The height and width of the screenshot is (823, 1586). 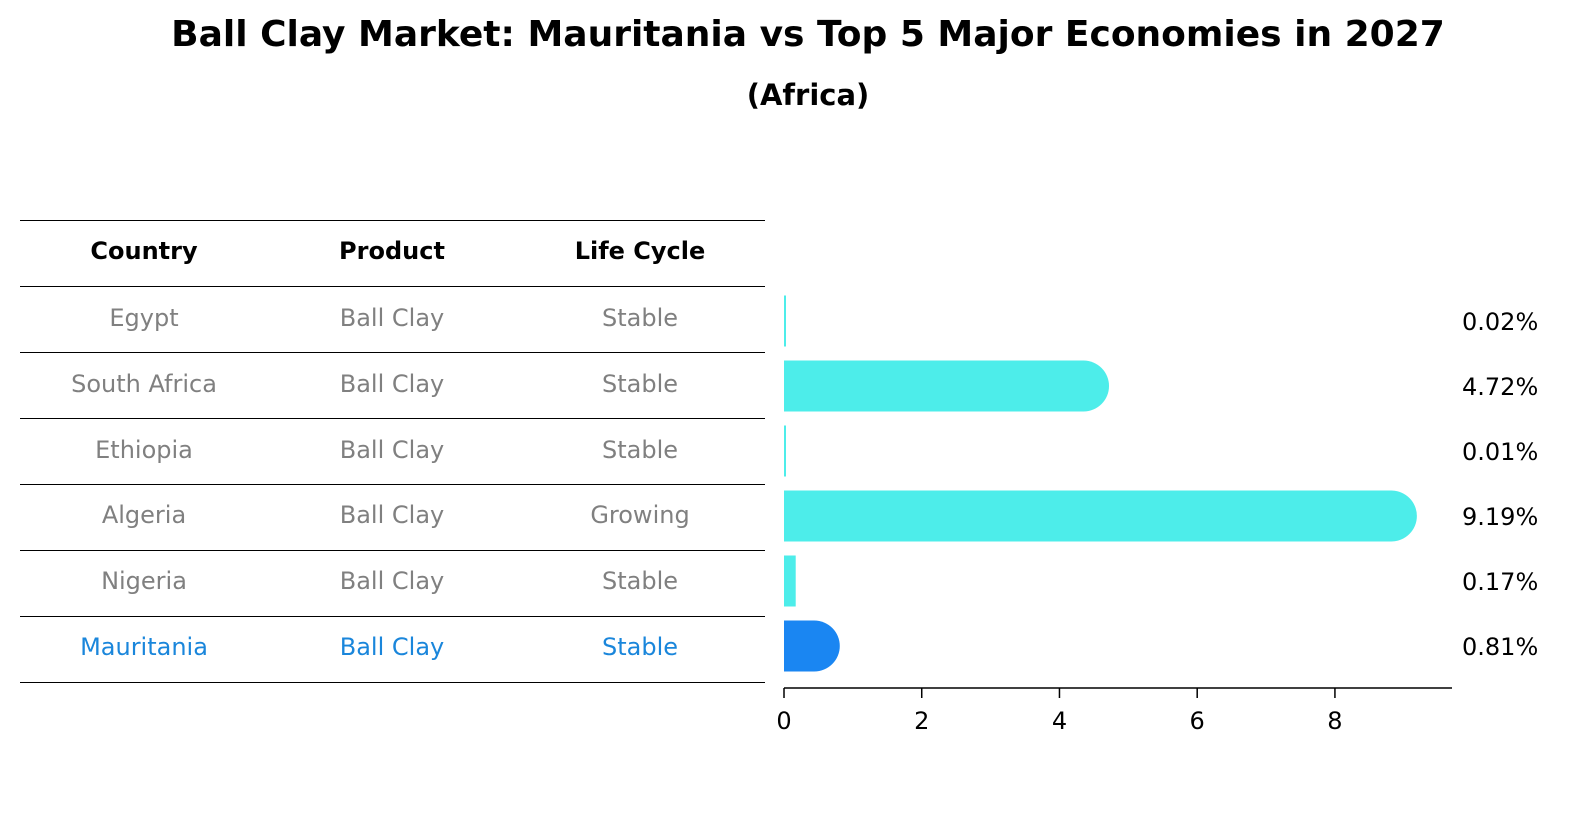 I want to click on cell-life-cycle: Growing, so click(x=640, y=515).